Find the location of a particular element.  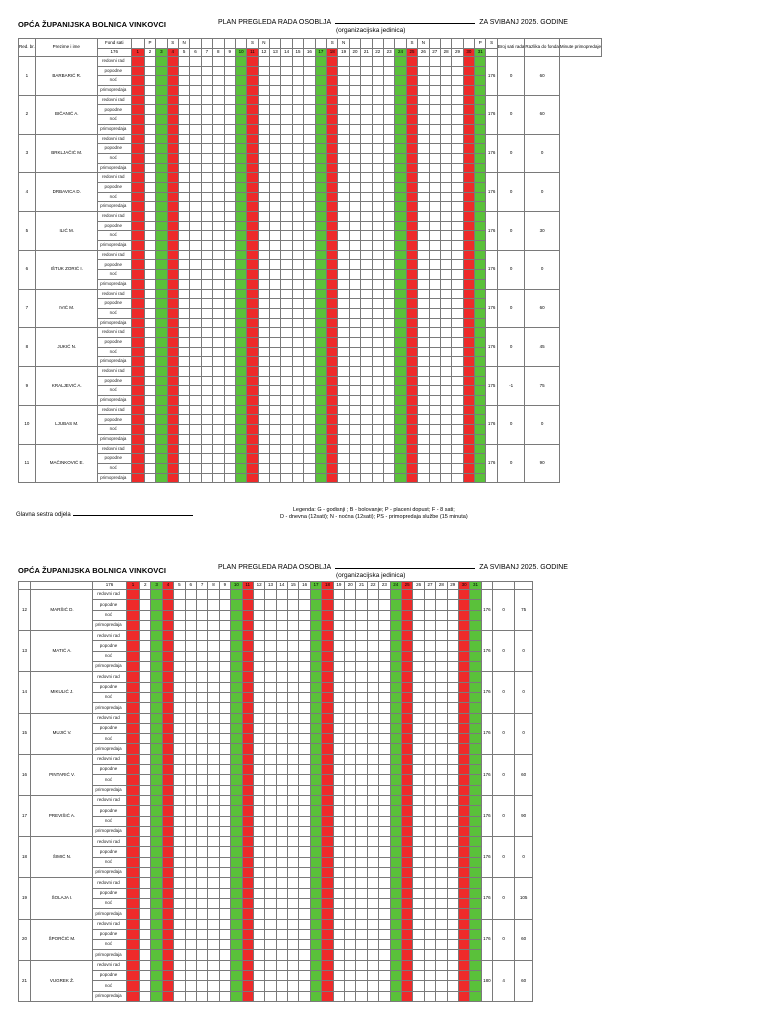

day-number: 3 is located at coordinates (156, 585).